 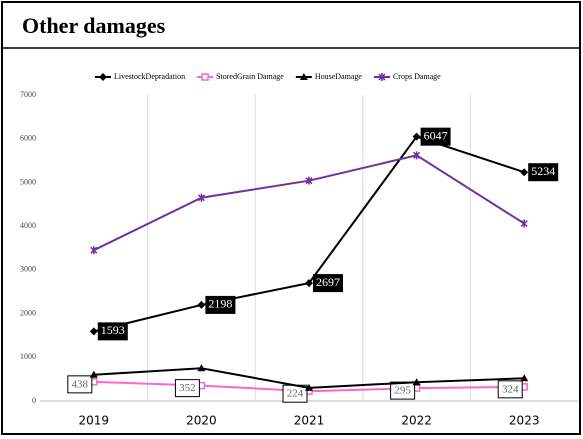 I want to click on y-tick-label: 0, so click(x=34, y=400).